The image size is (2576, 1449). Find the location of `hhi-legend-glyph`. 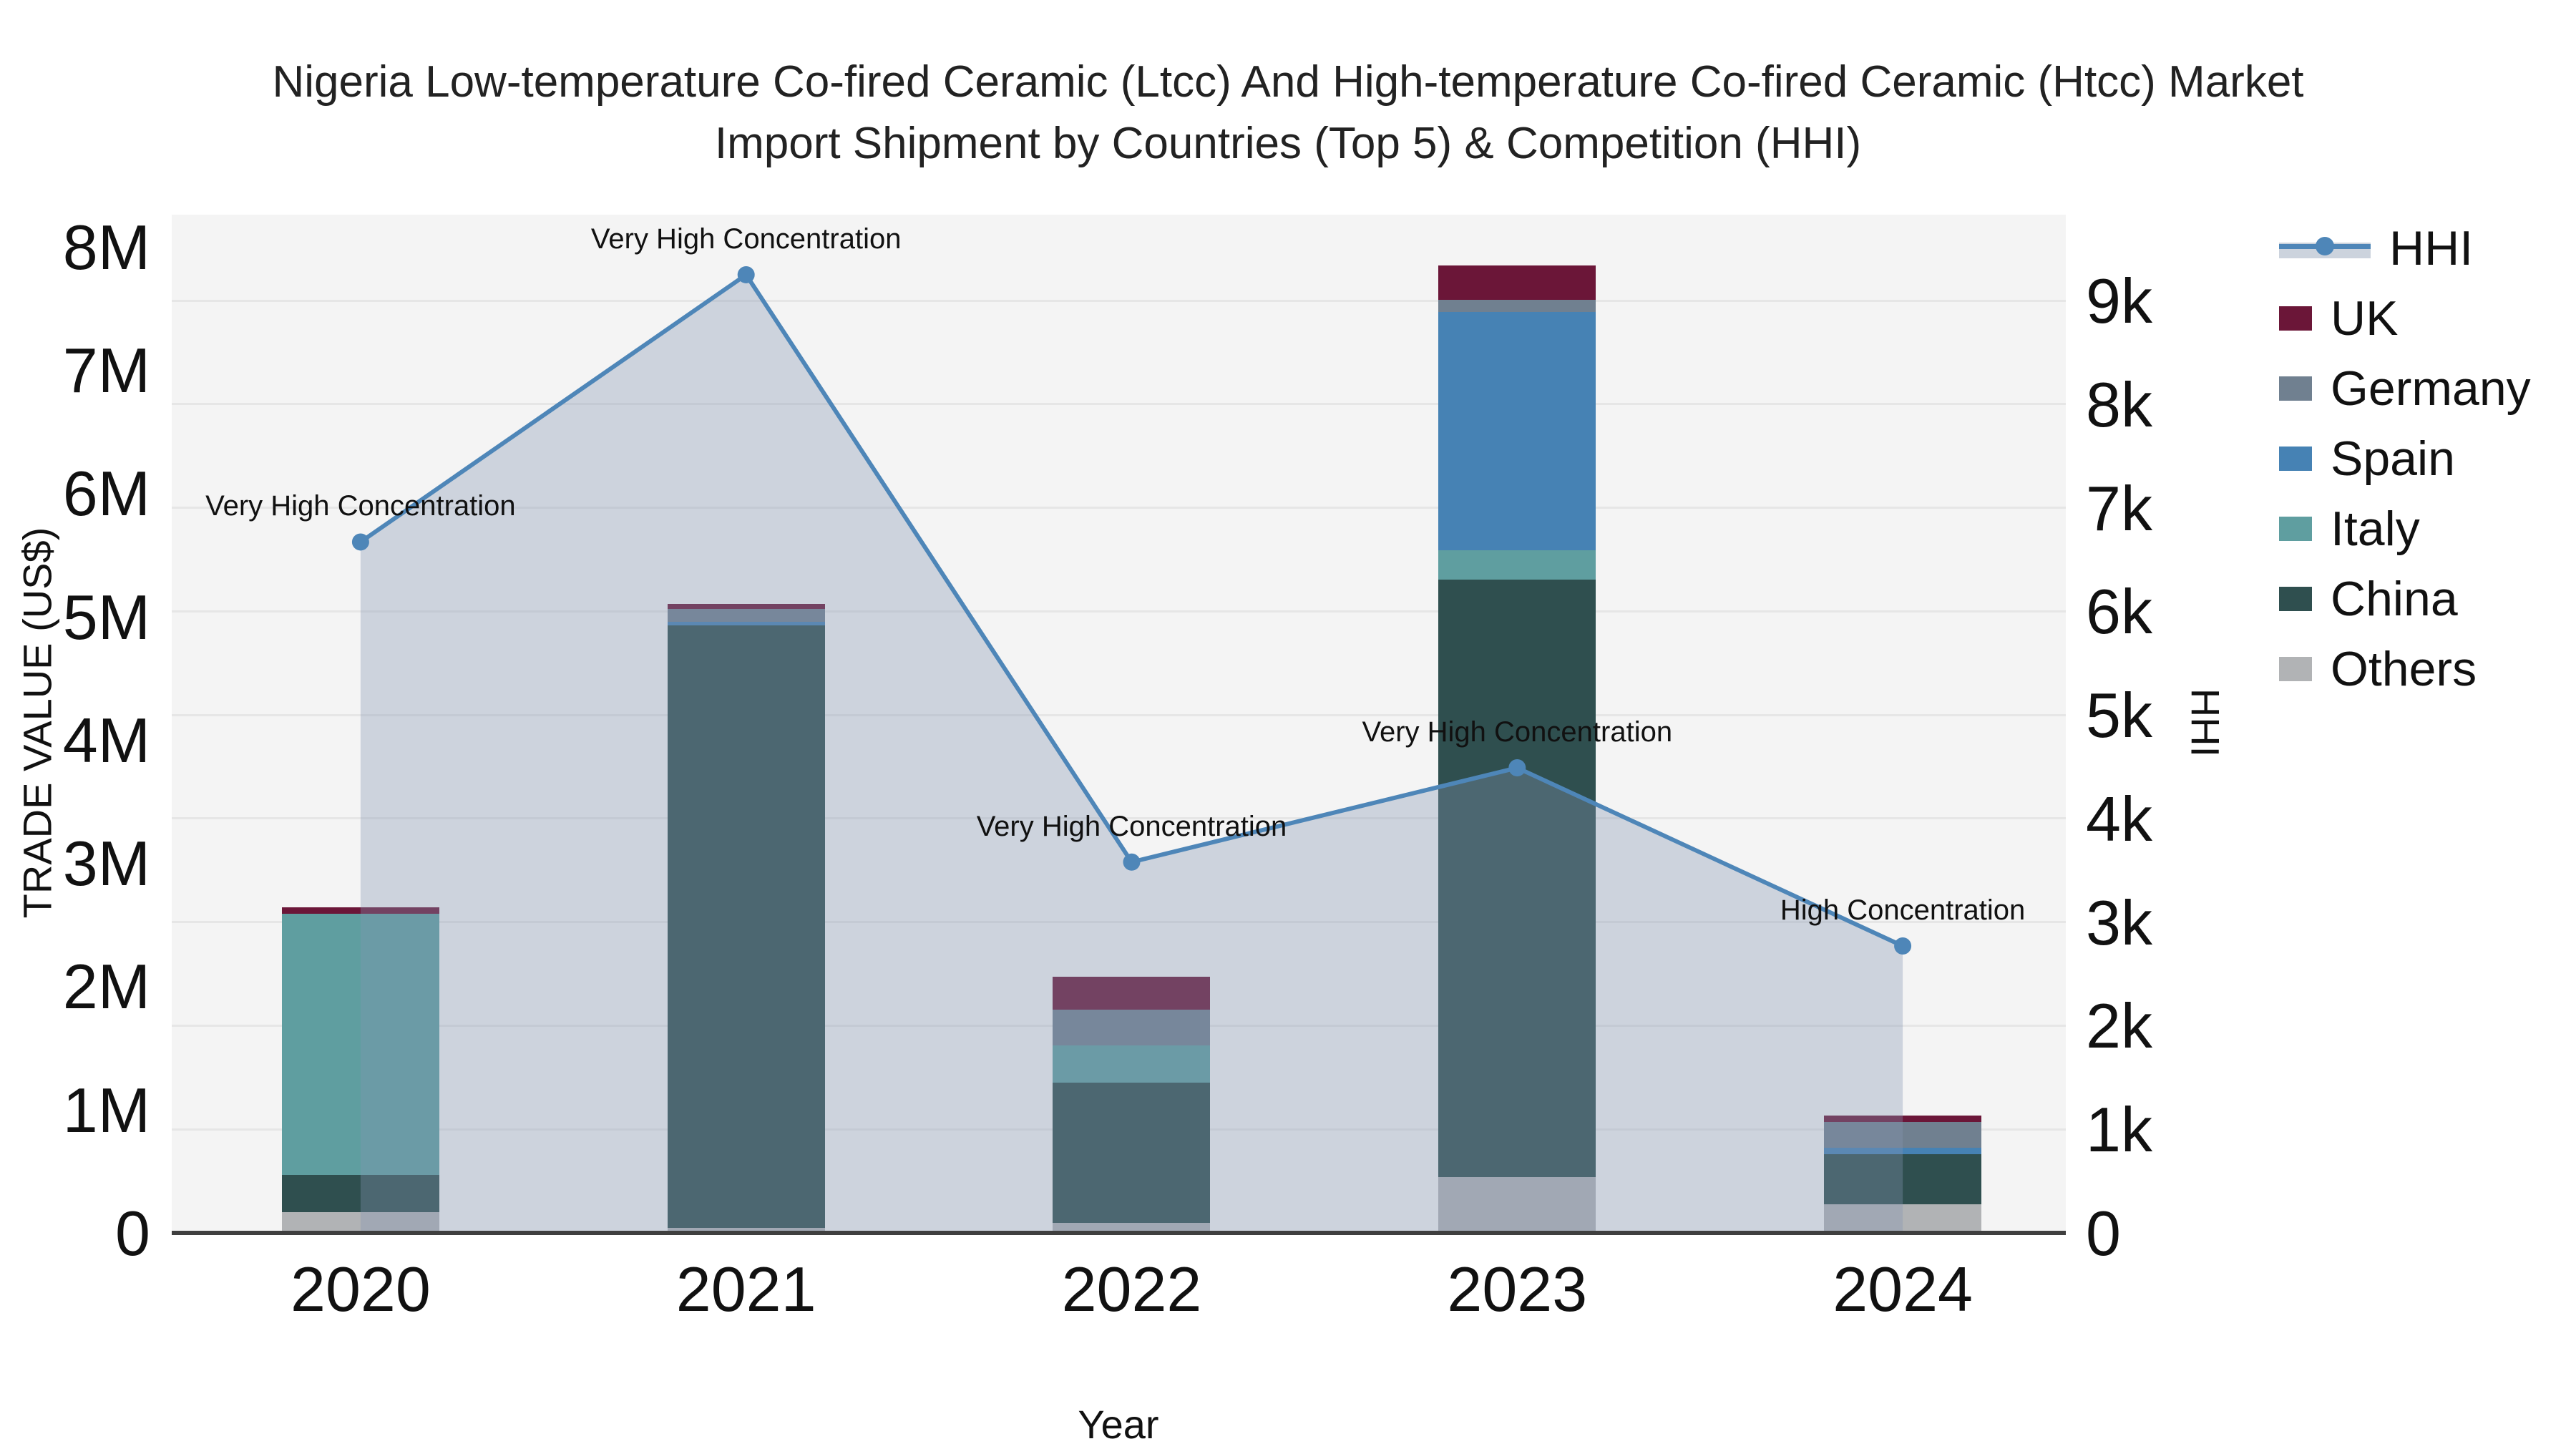

hhi-legend-glyph is located at coordinates (2325, 248).